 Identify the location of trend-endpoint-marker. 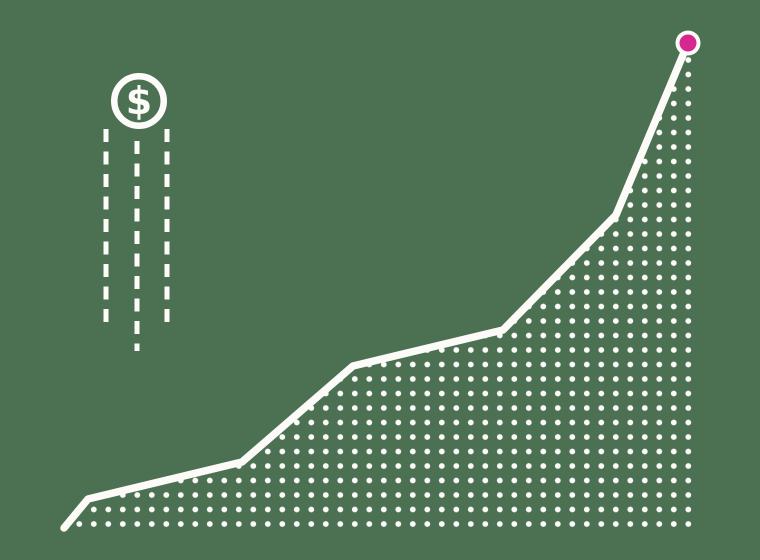
(688, 43).